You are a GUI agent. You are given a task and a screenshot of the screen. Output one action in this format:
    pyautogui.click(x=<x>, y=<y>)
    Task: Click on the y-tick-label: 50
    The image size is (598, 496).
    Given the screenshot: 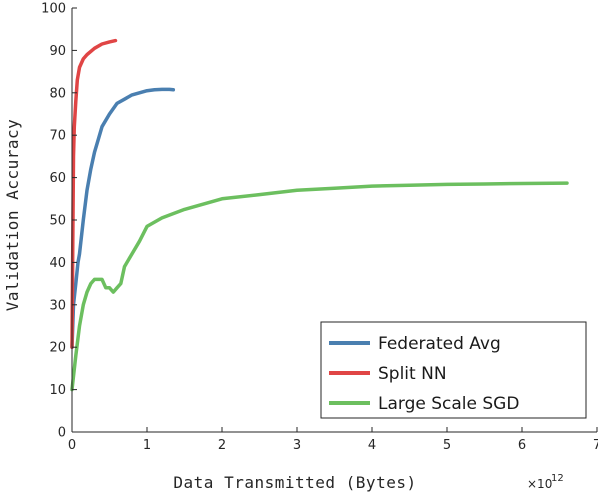 What is the action you would take?
    pyautogui.click(x=57, y=221)
    